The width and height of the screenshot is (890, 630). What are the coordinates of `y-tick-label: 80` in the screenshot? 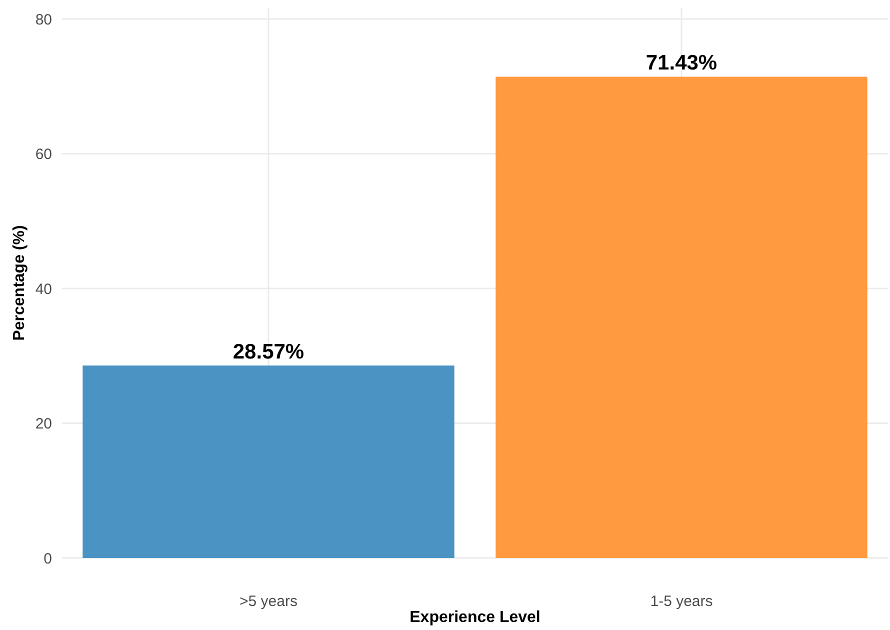 It's located at (43, 19).